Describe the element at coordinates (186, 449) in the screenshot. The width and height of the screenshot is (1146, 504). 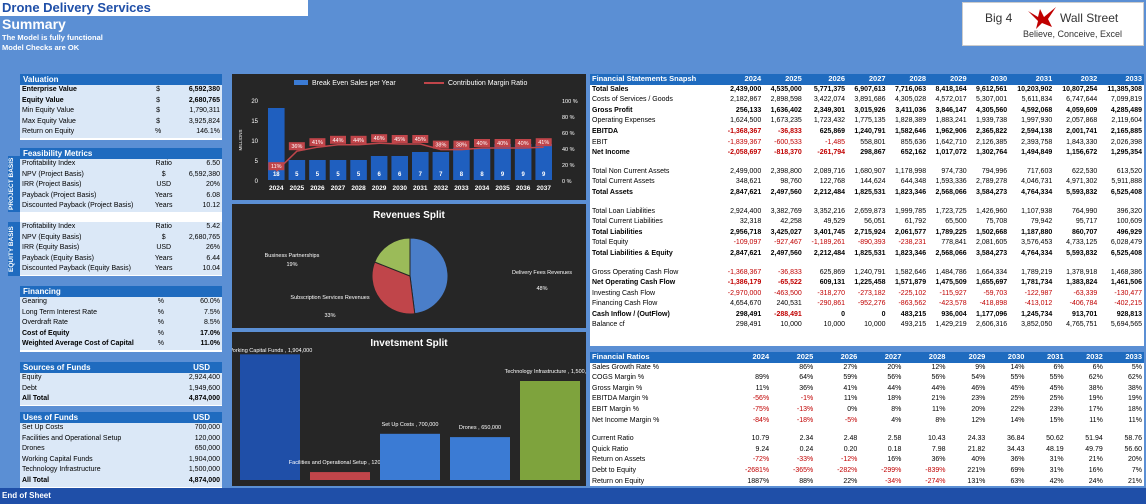
I see `row-value: 650,000` at that location.